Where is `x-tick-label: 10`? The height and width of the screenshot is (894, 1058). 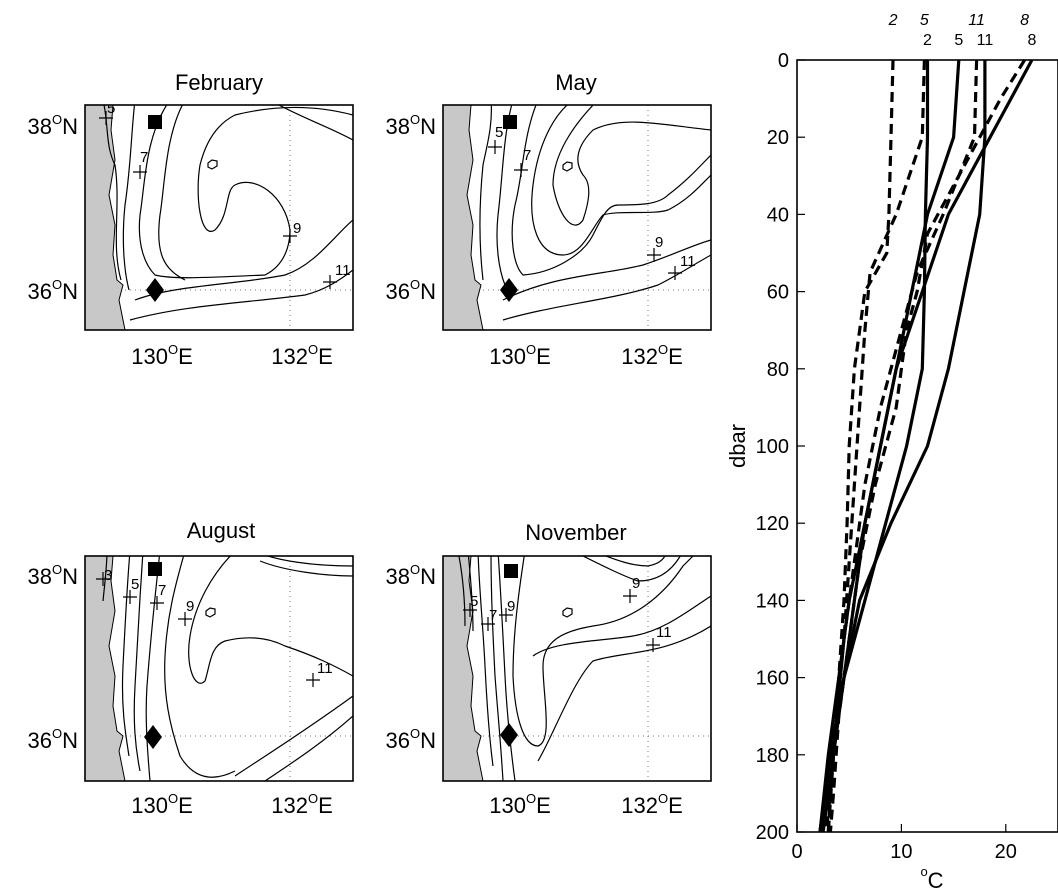
x-tick-label: 10 is located at coordinates (901, 852).